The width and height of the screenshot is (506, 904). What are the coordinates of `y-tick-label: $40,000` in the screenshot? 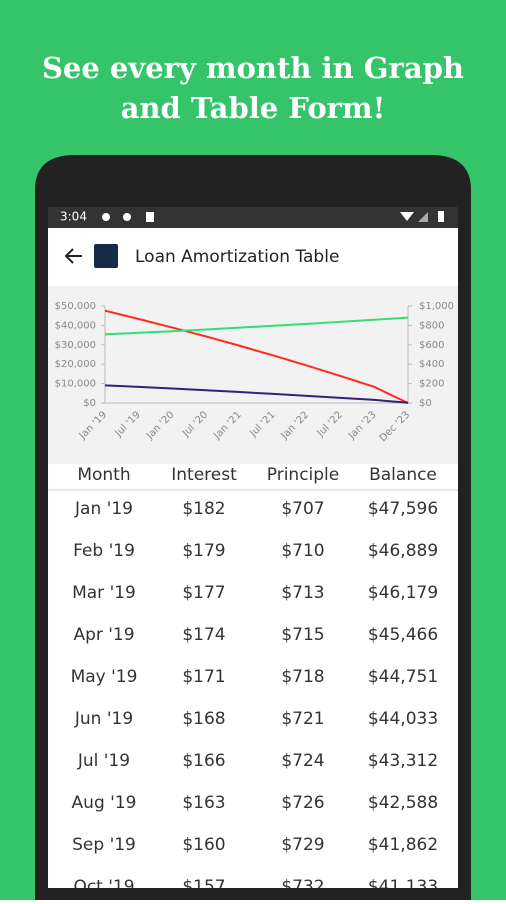 It's located at (75, 325).